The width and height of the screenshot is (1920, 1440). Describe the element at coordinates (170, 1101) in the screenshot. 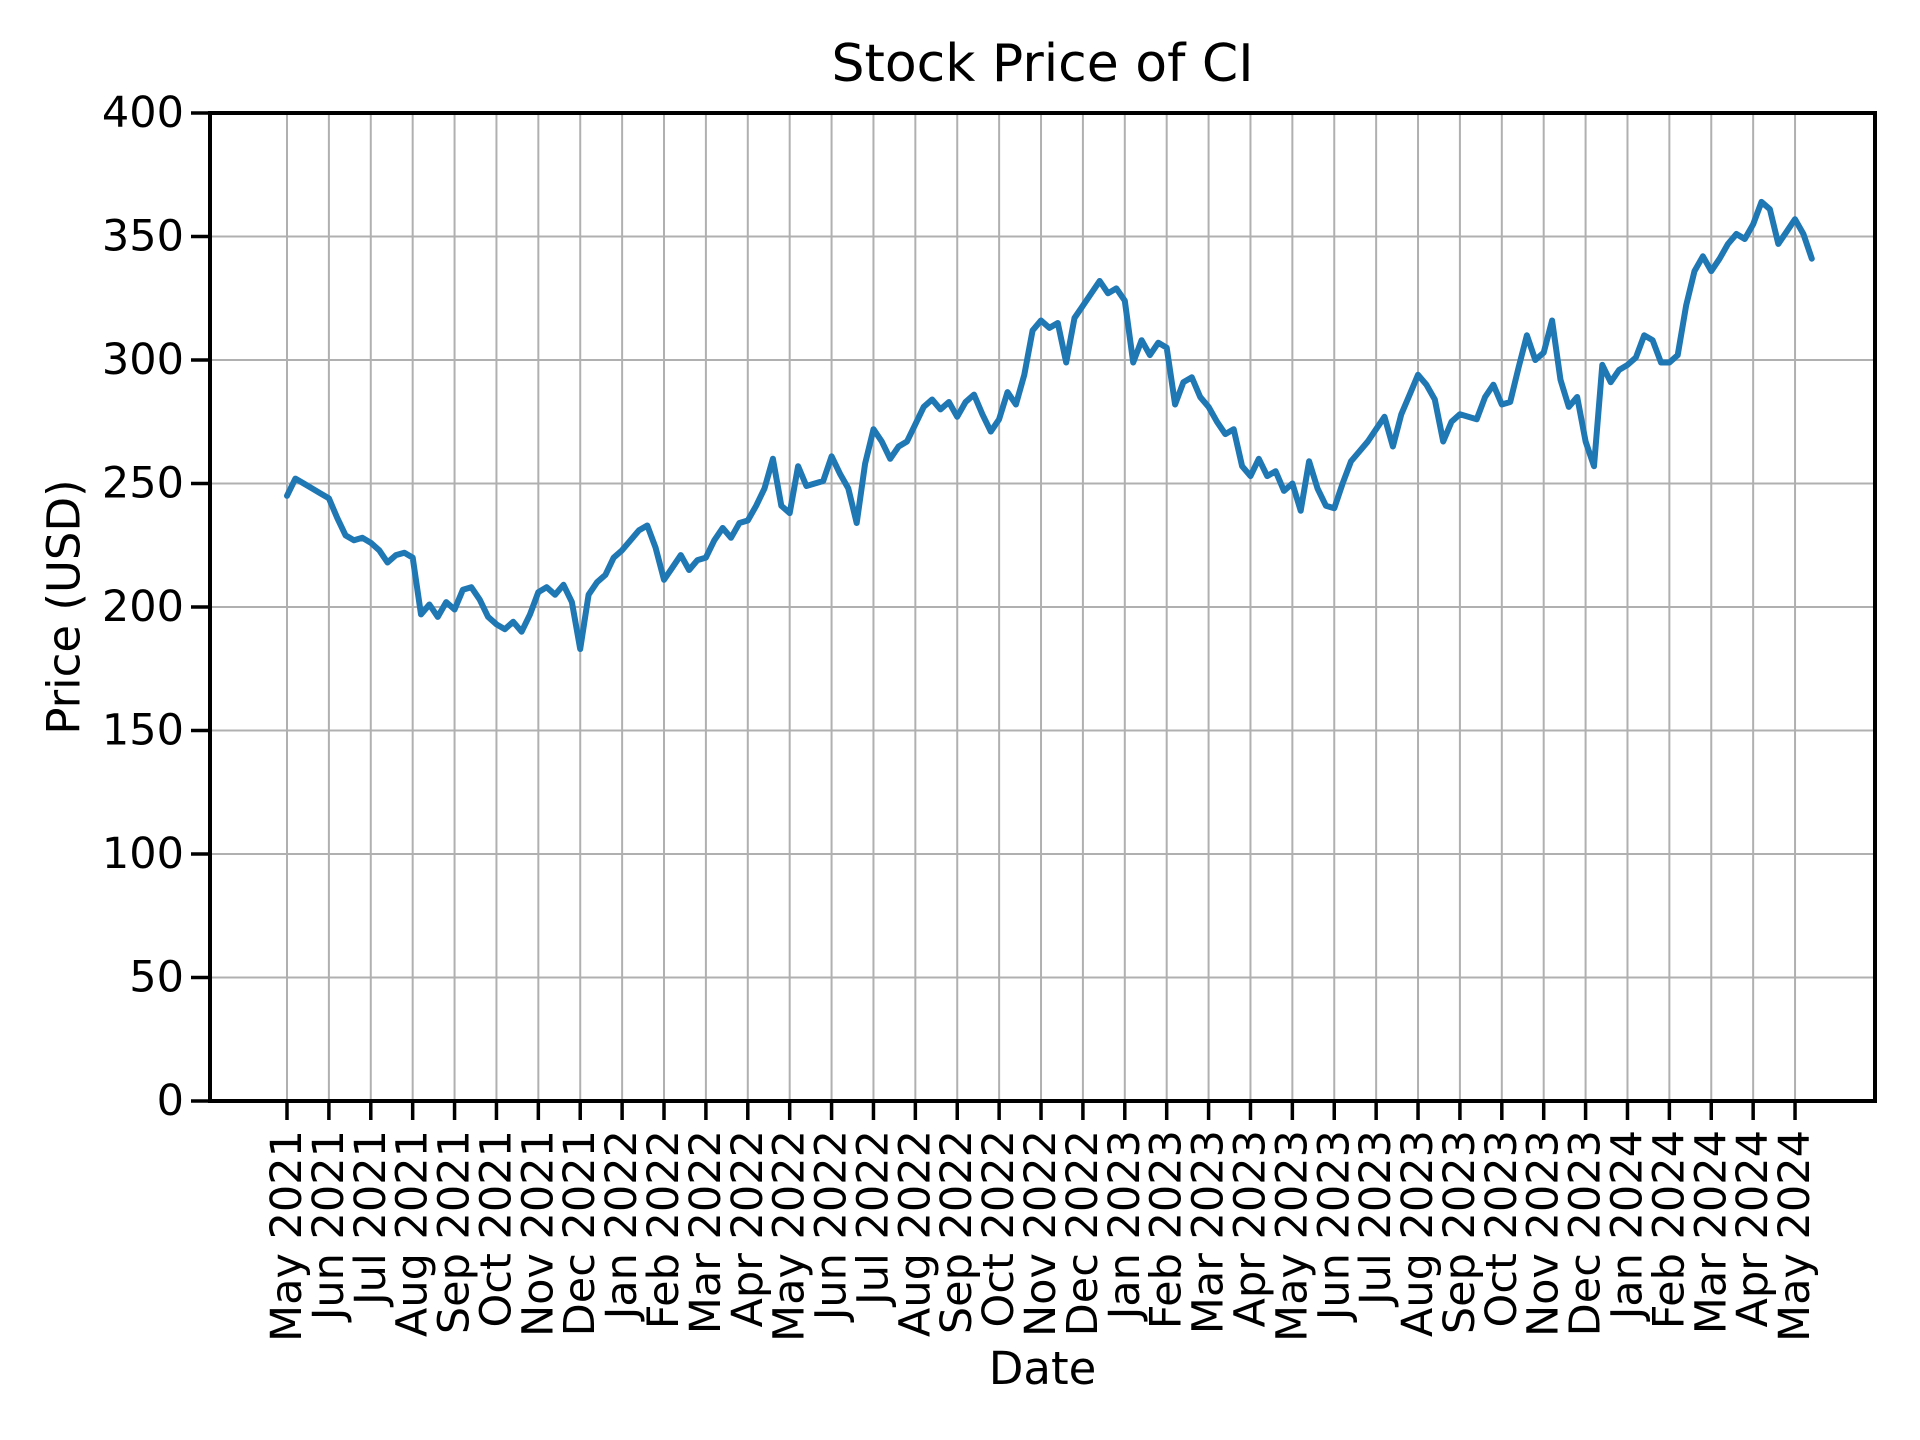

I see `y-tick-label: 0` at that location.